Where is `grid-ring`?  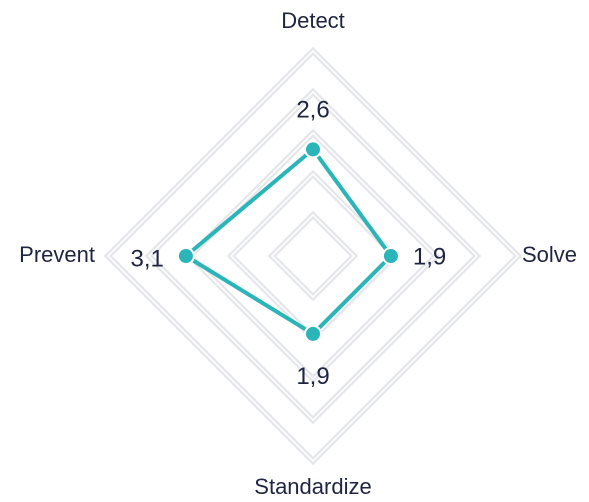 grid-ring is located at coordinates (313, 256).